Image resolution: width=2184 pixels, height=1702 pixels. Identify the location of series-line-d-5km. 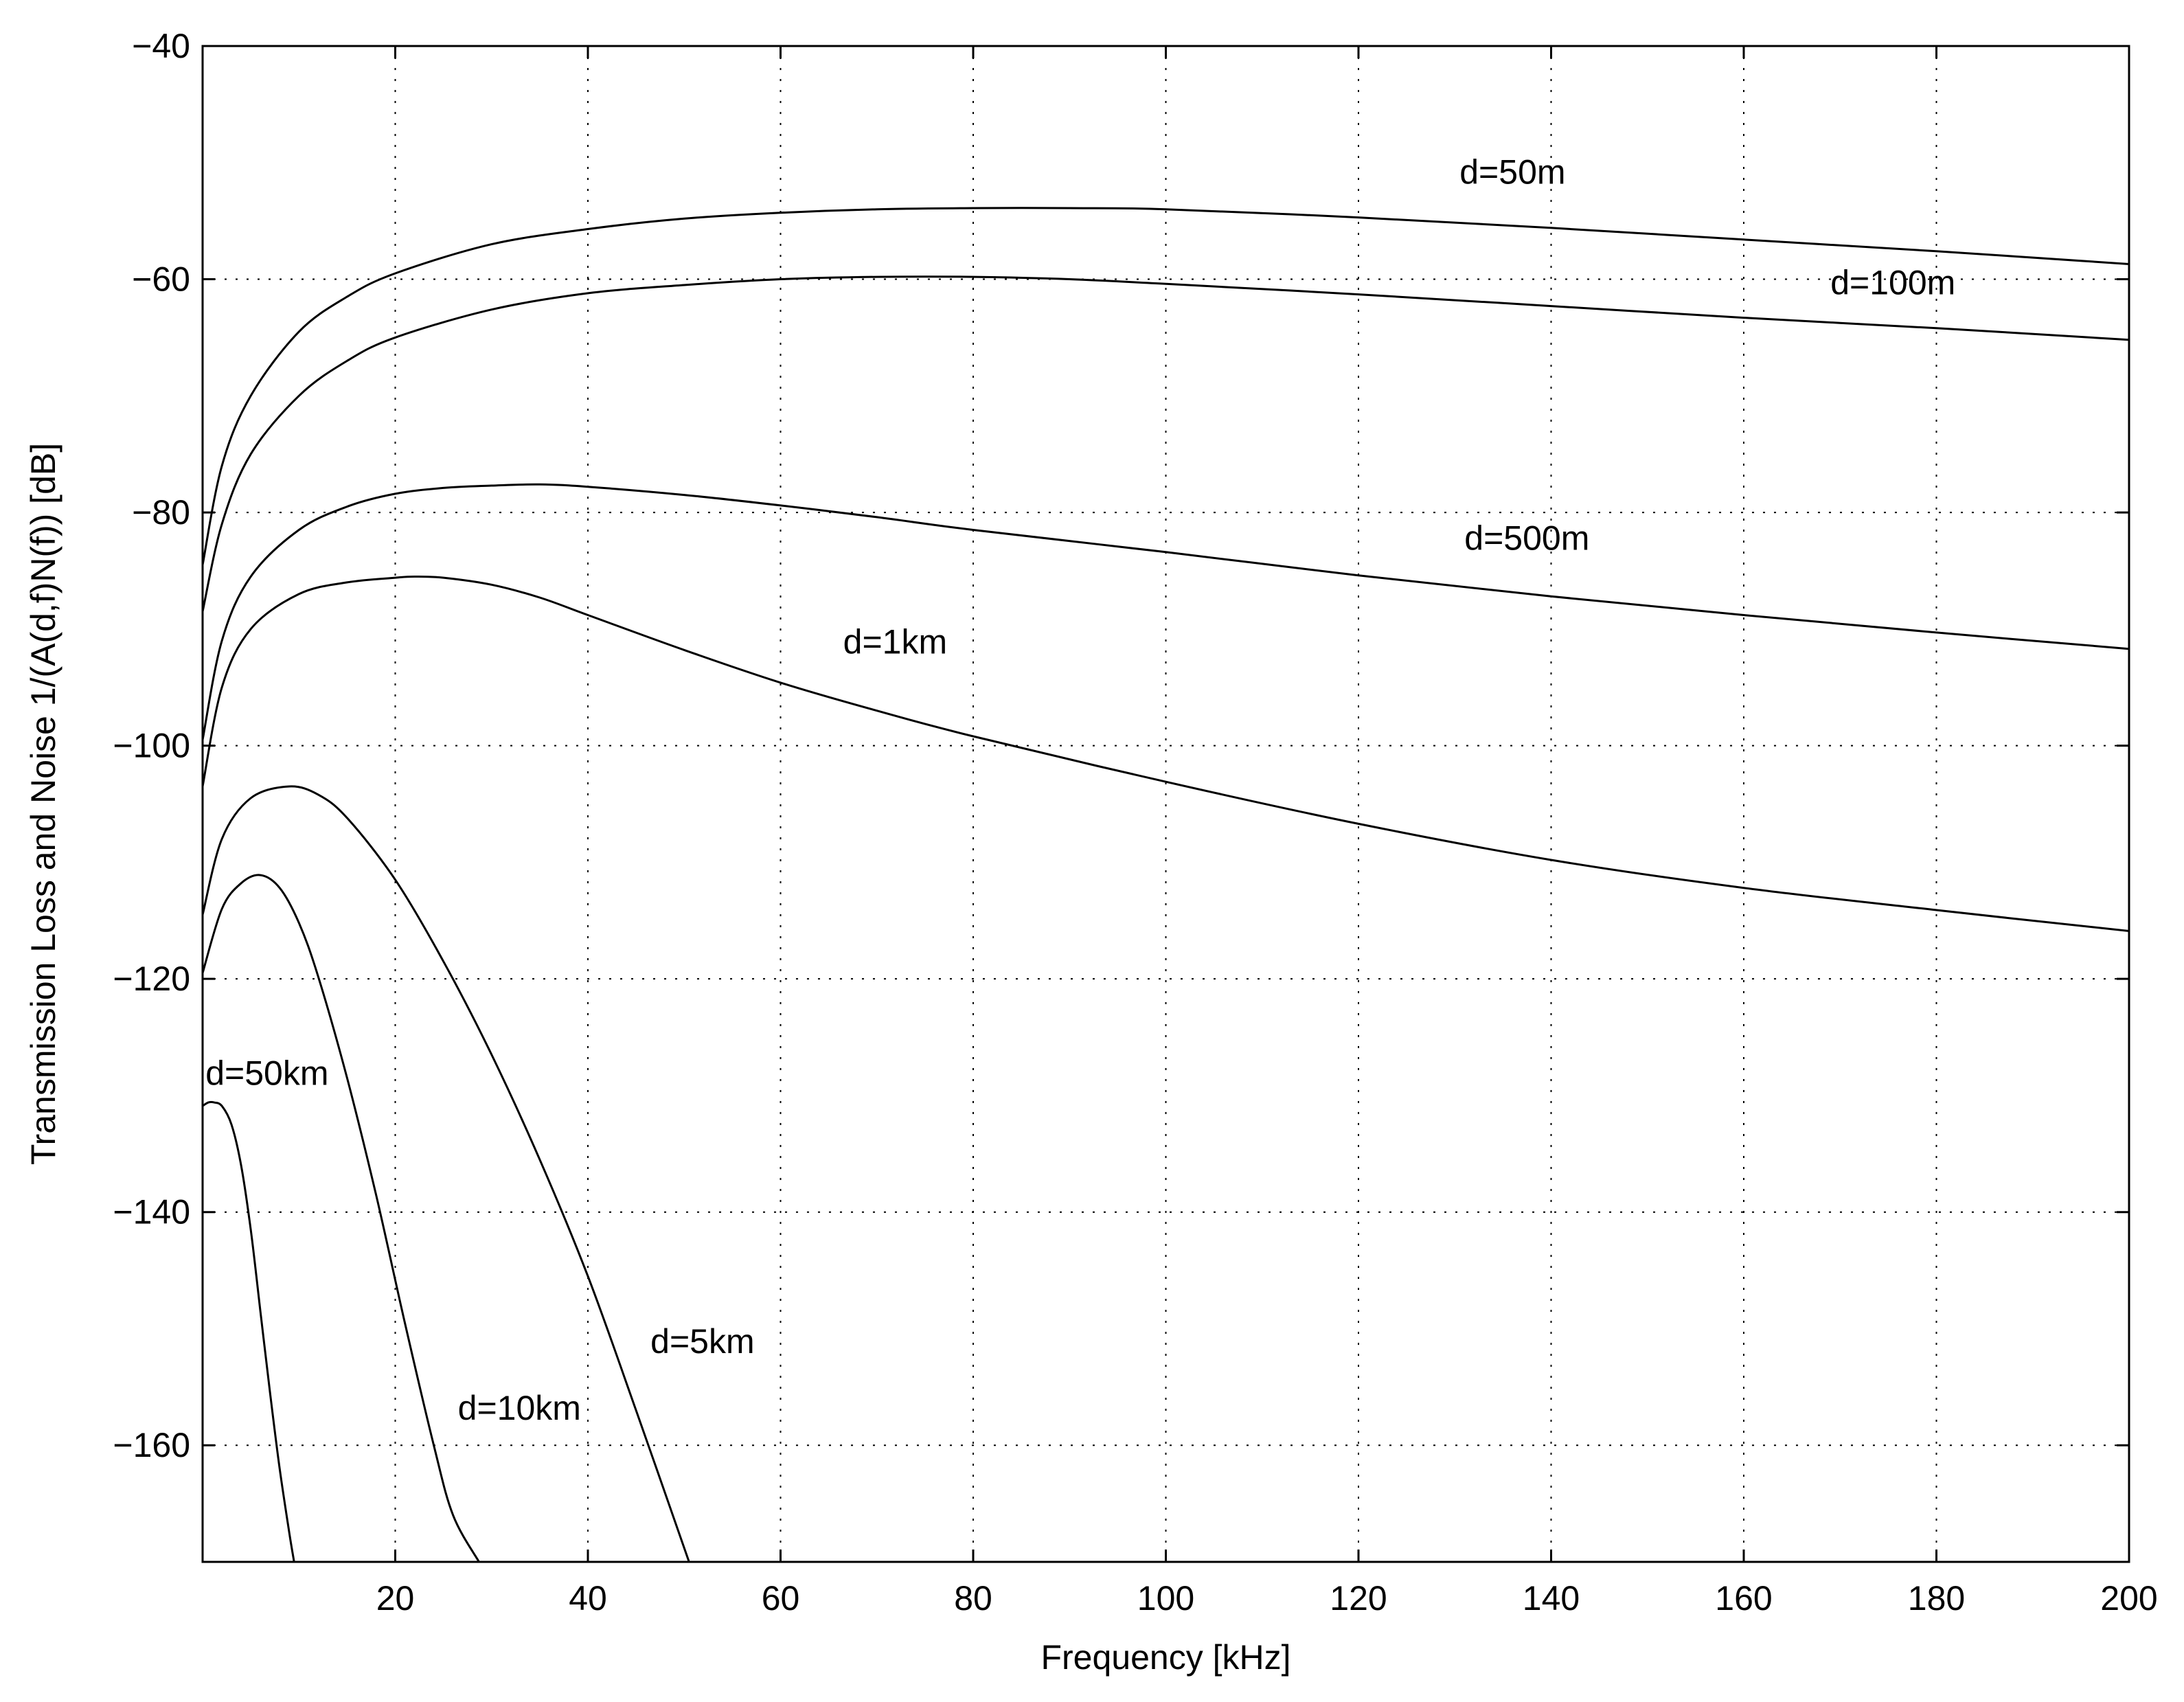
(446, 1173).